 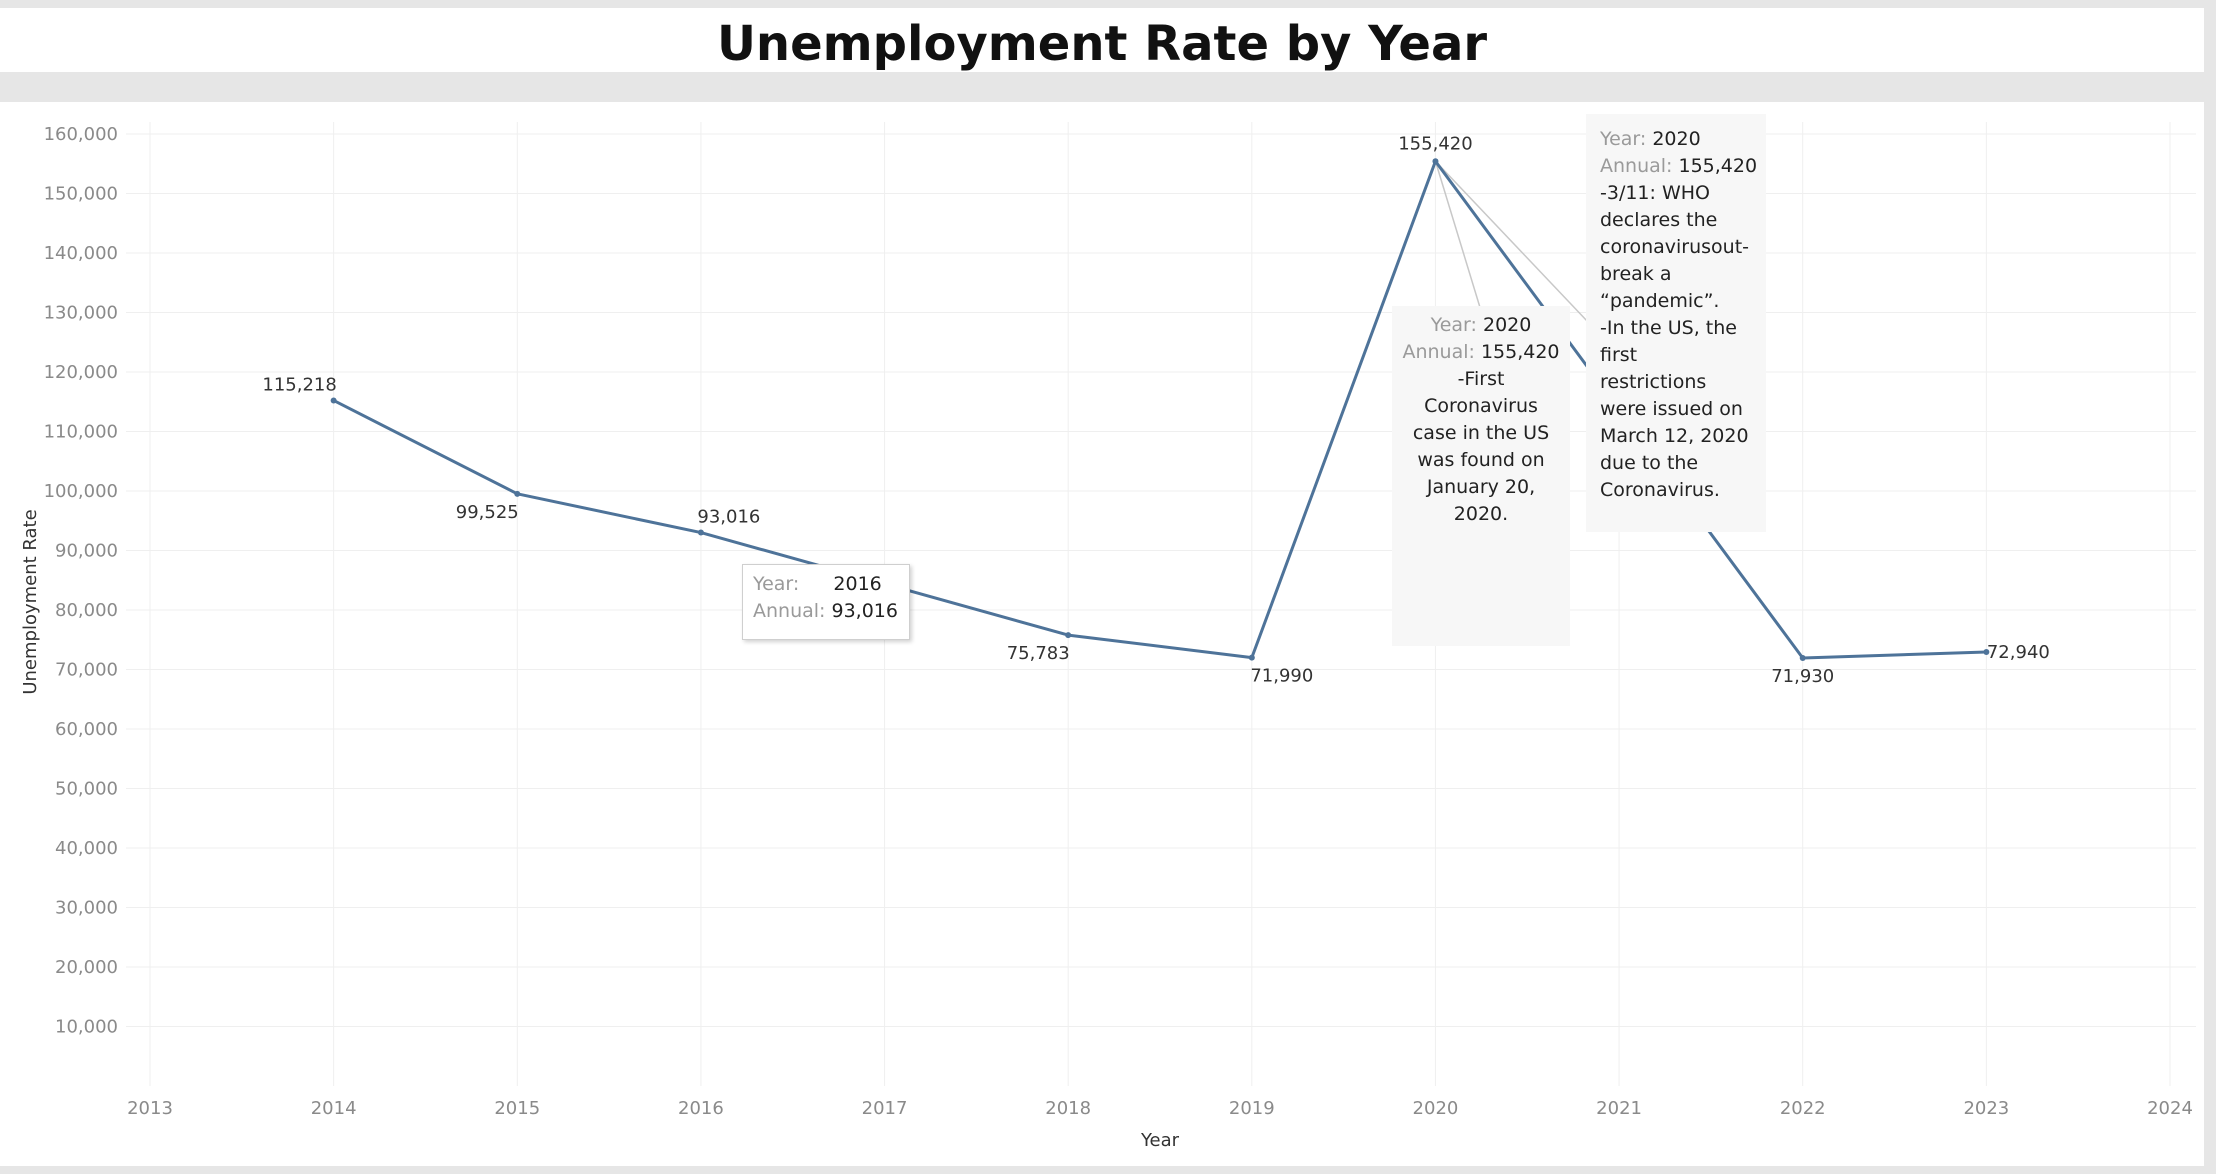 I want to click on y-tick-label: 90,000, so click(x=86, y=551).